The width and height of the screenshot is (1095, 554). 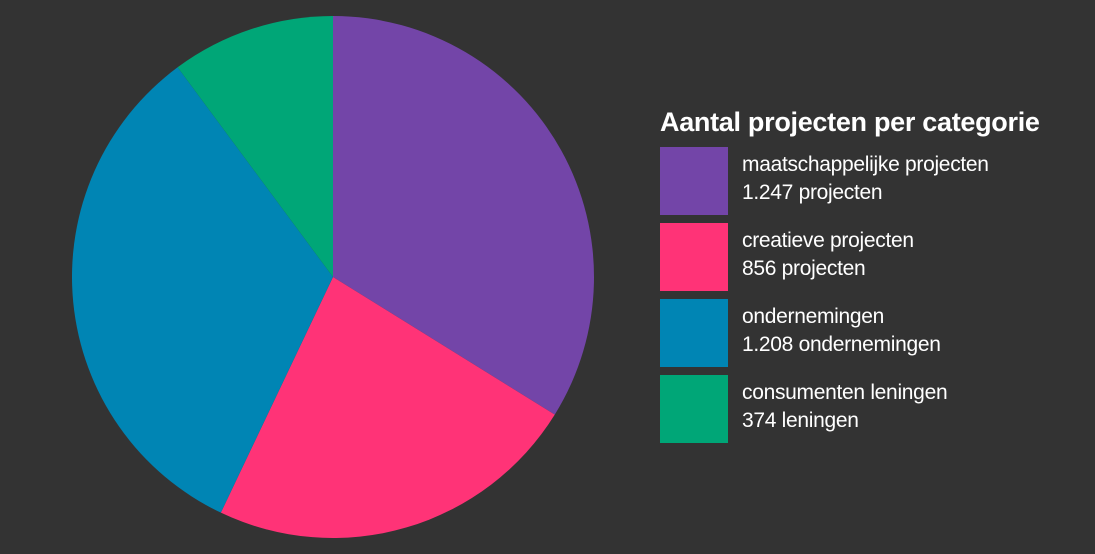 I want to click on legend-value: 1.247 projecten, so click(x=812, y=192).